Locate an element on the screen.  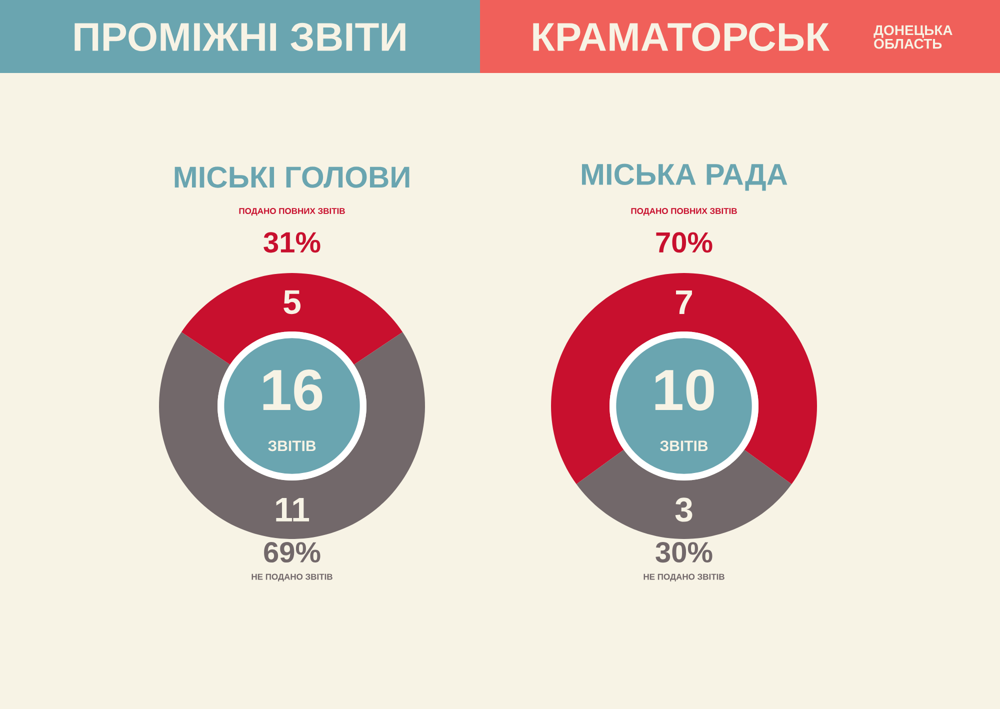
text: ДОНЕЦЬКА ОБЛАСТЬ is located at coordinates (913, 37).